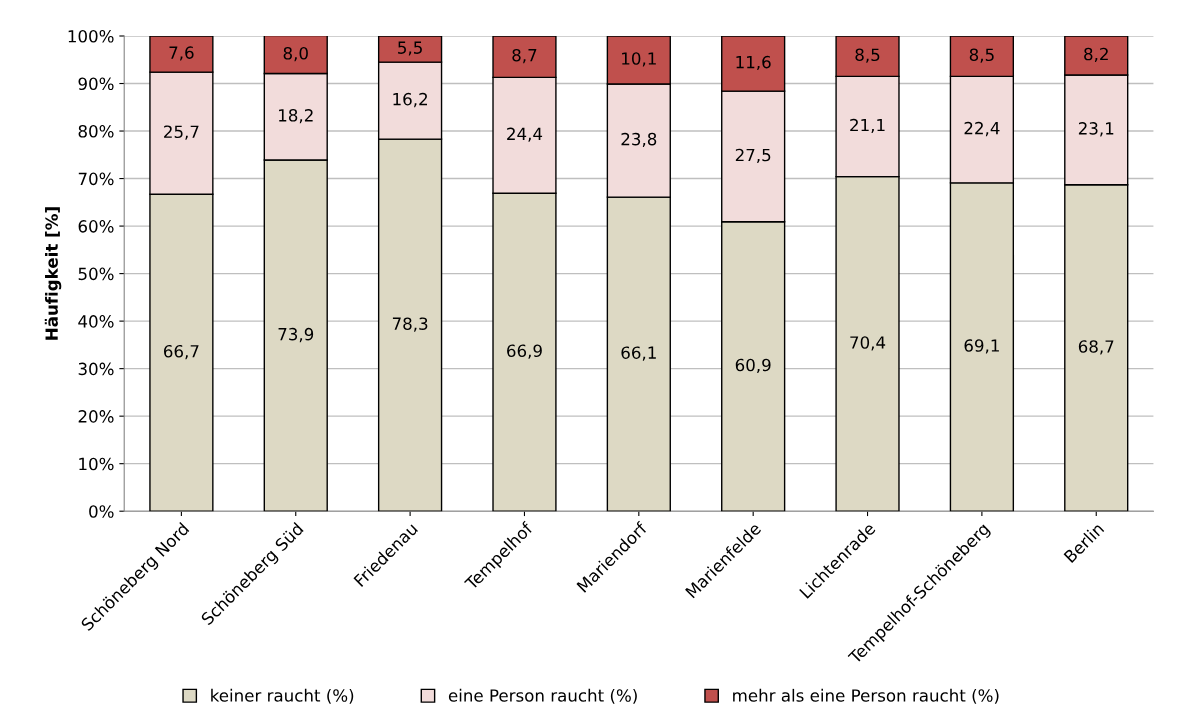 The image size is (1183, 720). What do you see at coordinates (524, 351) in the screenshot?
I see `data-label: 66,9` at bounding box center [524, 351].